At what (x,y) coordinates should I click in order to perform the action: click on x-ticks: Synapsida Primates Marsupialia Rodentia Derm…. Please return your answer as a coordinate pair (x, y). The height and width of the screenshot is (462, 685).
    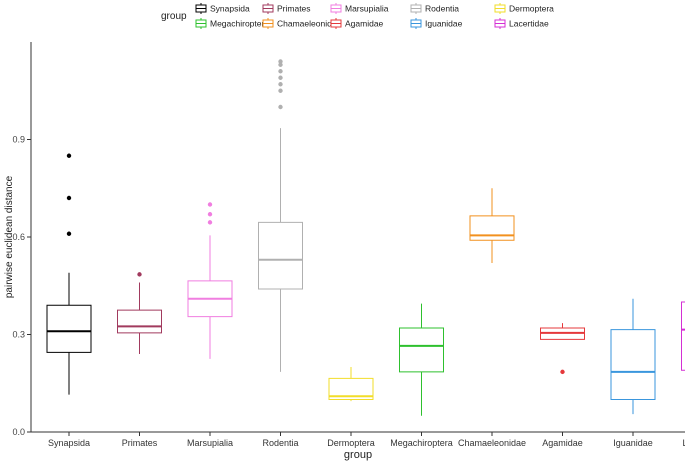
    Looking at the image, I should click on (366, 440).